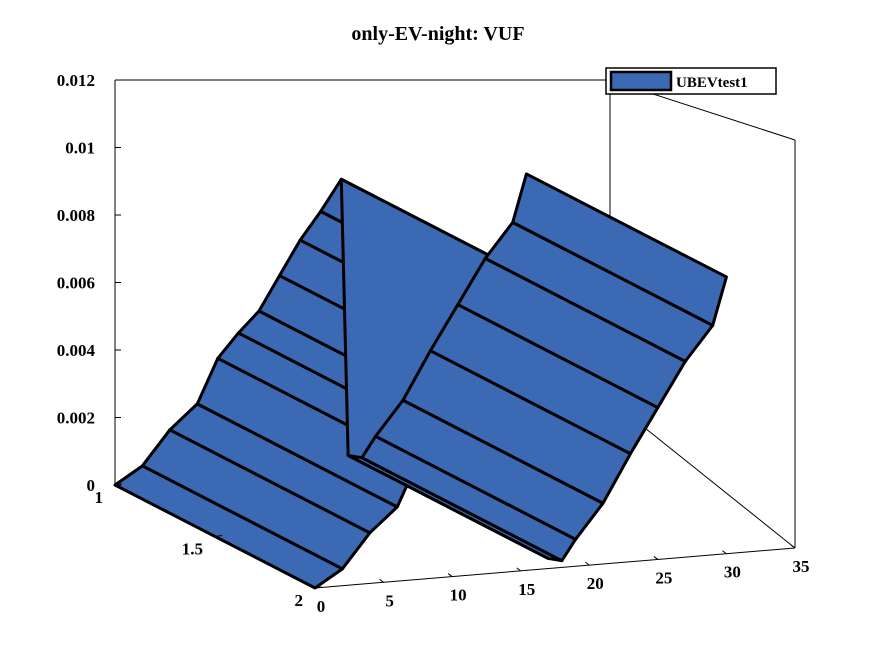  I want to click on x-axis-line, so click(555, 568).